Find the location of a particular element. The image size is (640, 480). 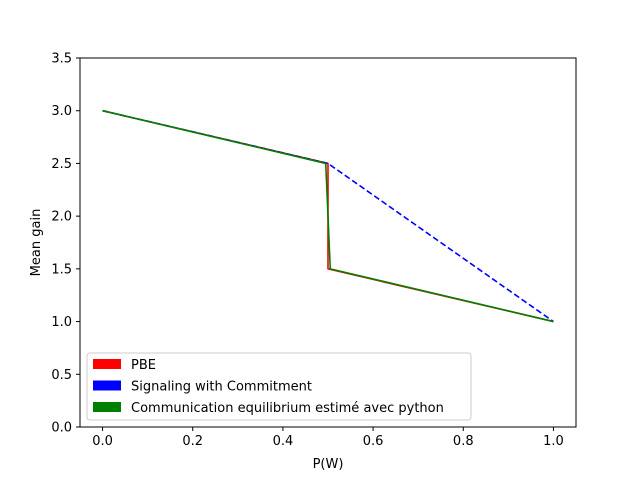

y-tick-label: 2.0 is located at coordinates (61, 217).